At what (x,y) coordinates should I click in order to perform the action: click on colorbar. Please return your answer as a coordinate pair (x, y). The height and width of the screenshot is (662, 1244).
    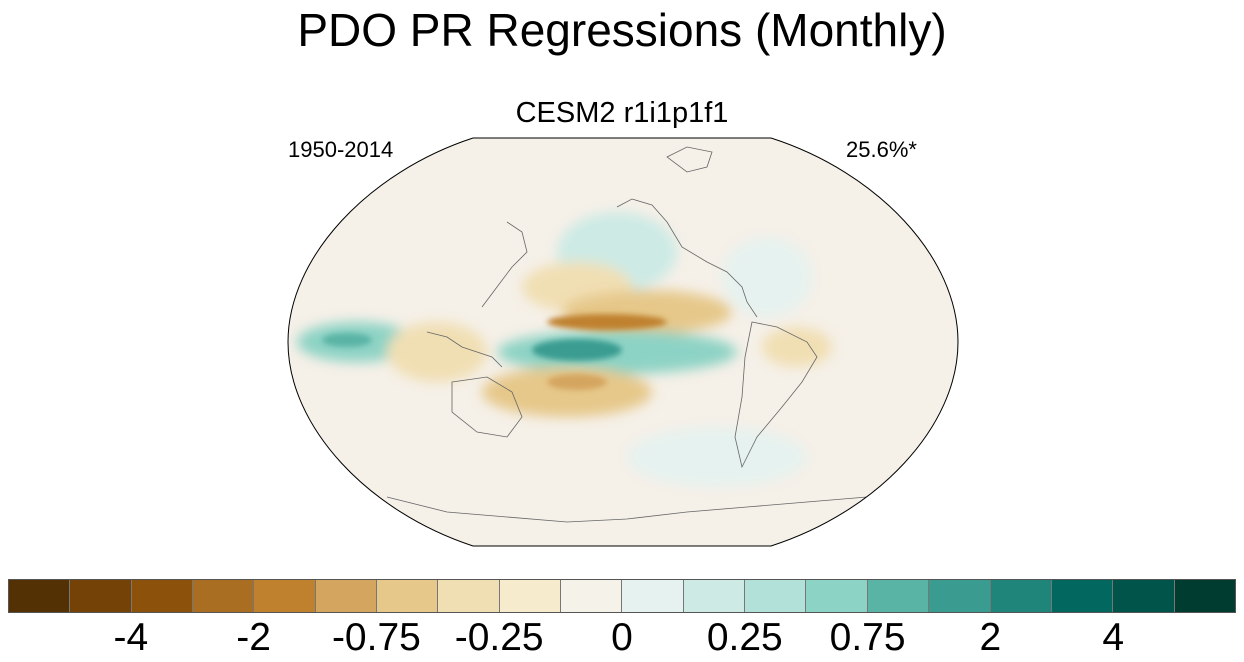
    Looking at the image, I should click on (622, 596).